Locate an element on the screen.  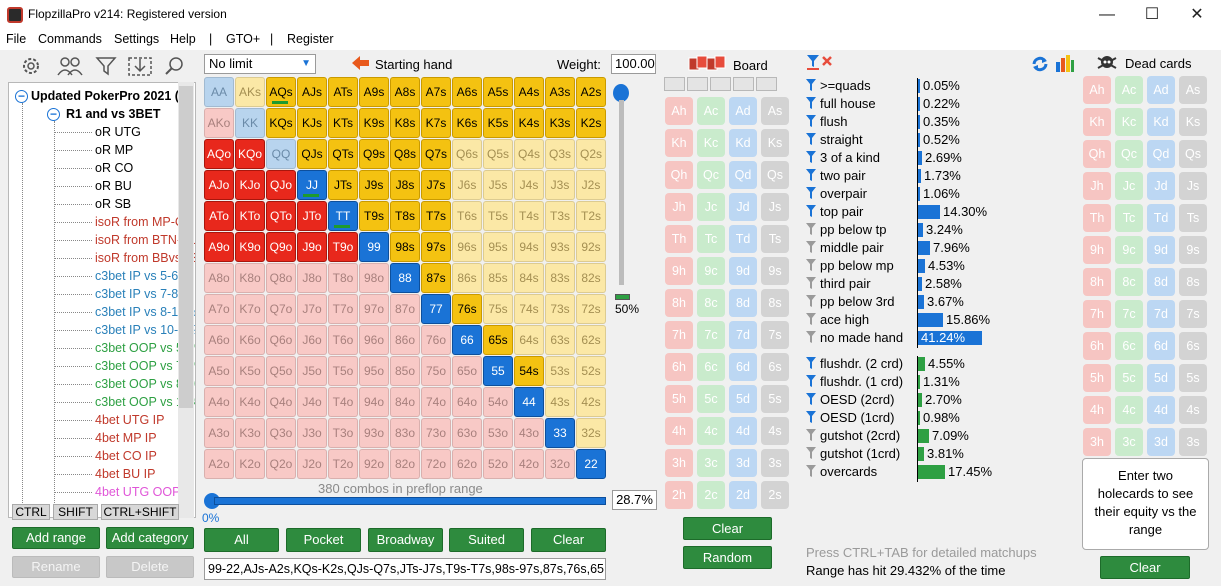
board-card-8d: 8d is located at coordinates (743, 303).